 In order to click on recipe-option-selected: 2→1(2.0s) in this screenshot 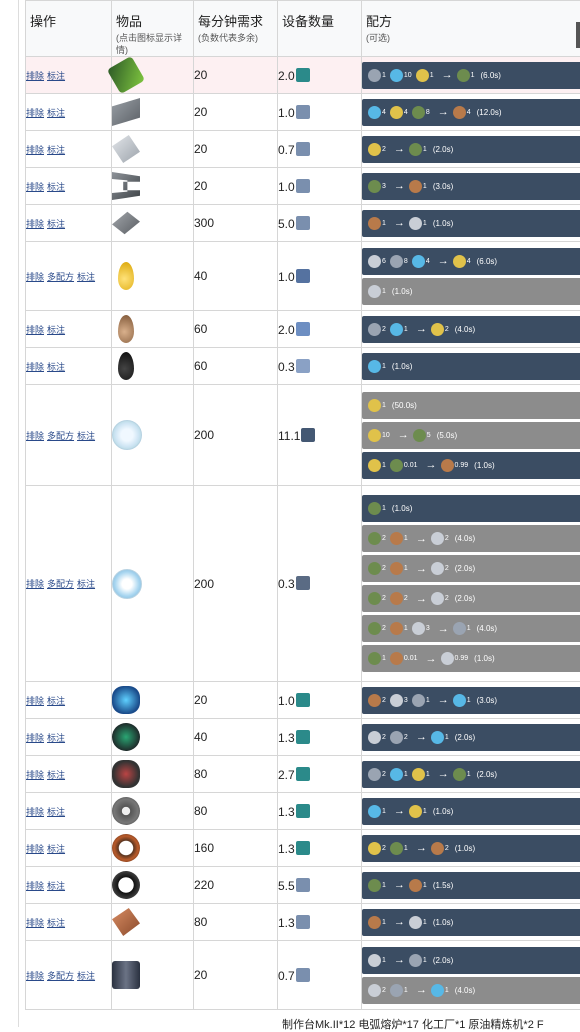, I will do `click(471, 149)`.